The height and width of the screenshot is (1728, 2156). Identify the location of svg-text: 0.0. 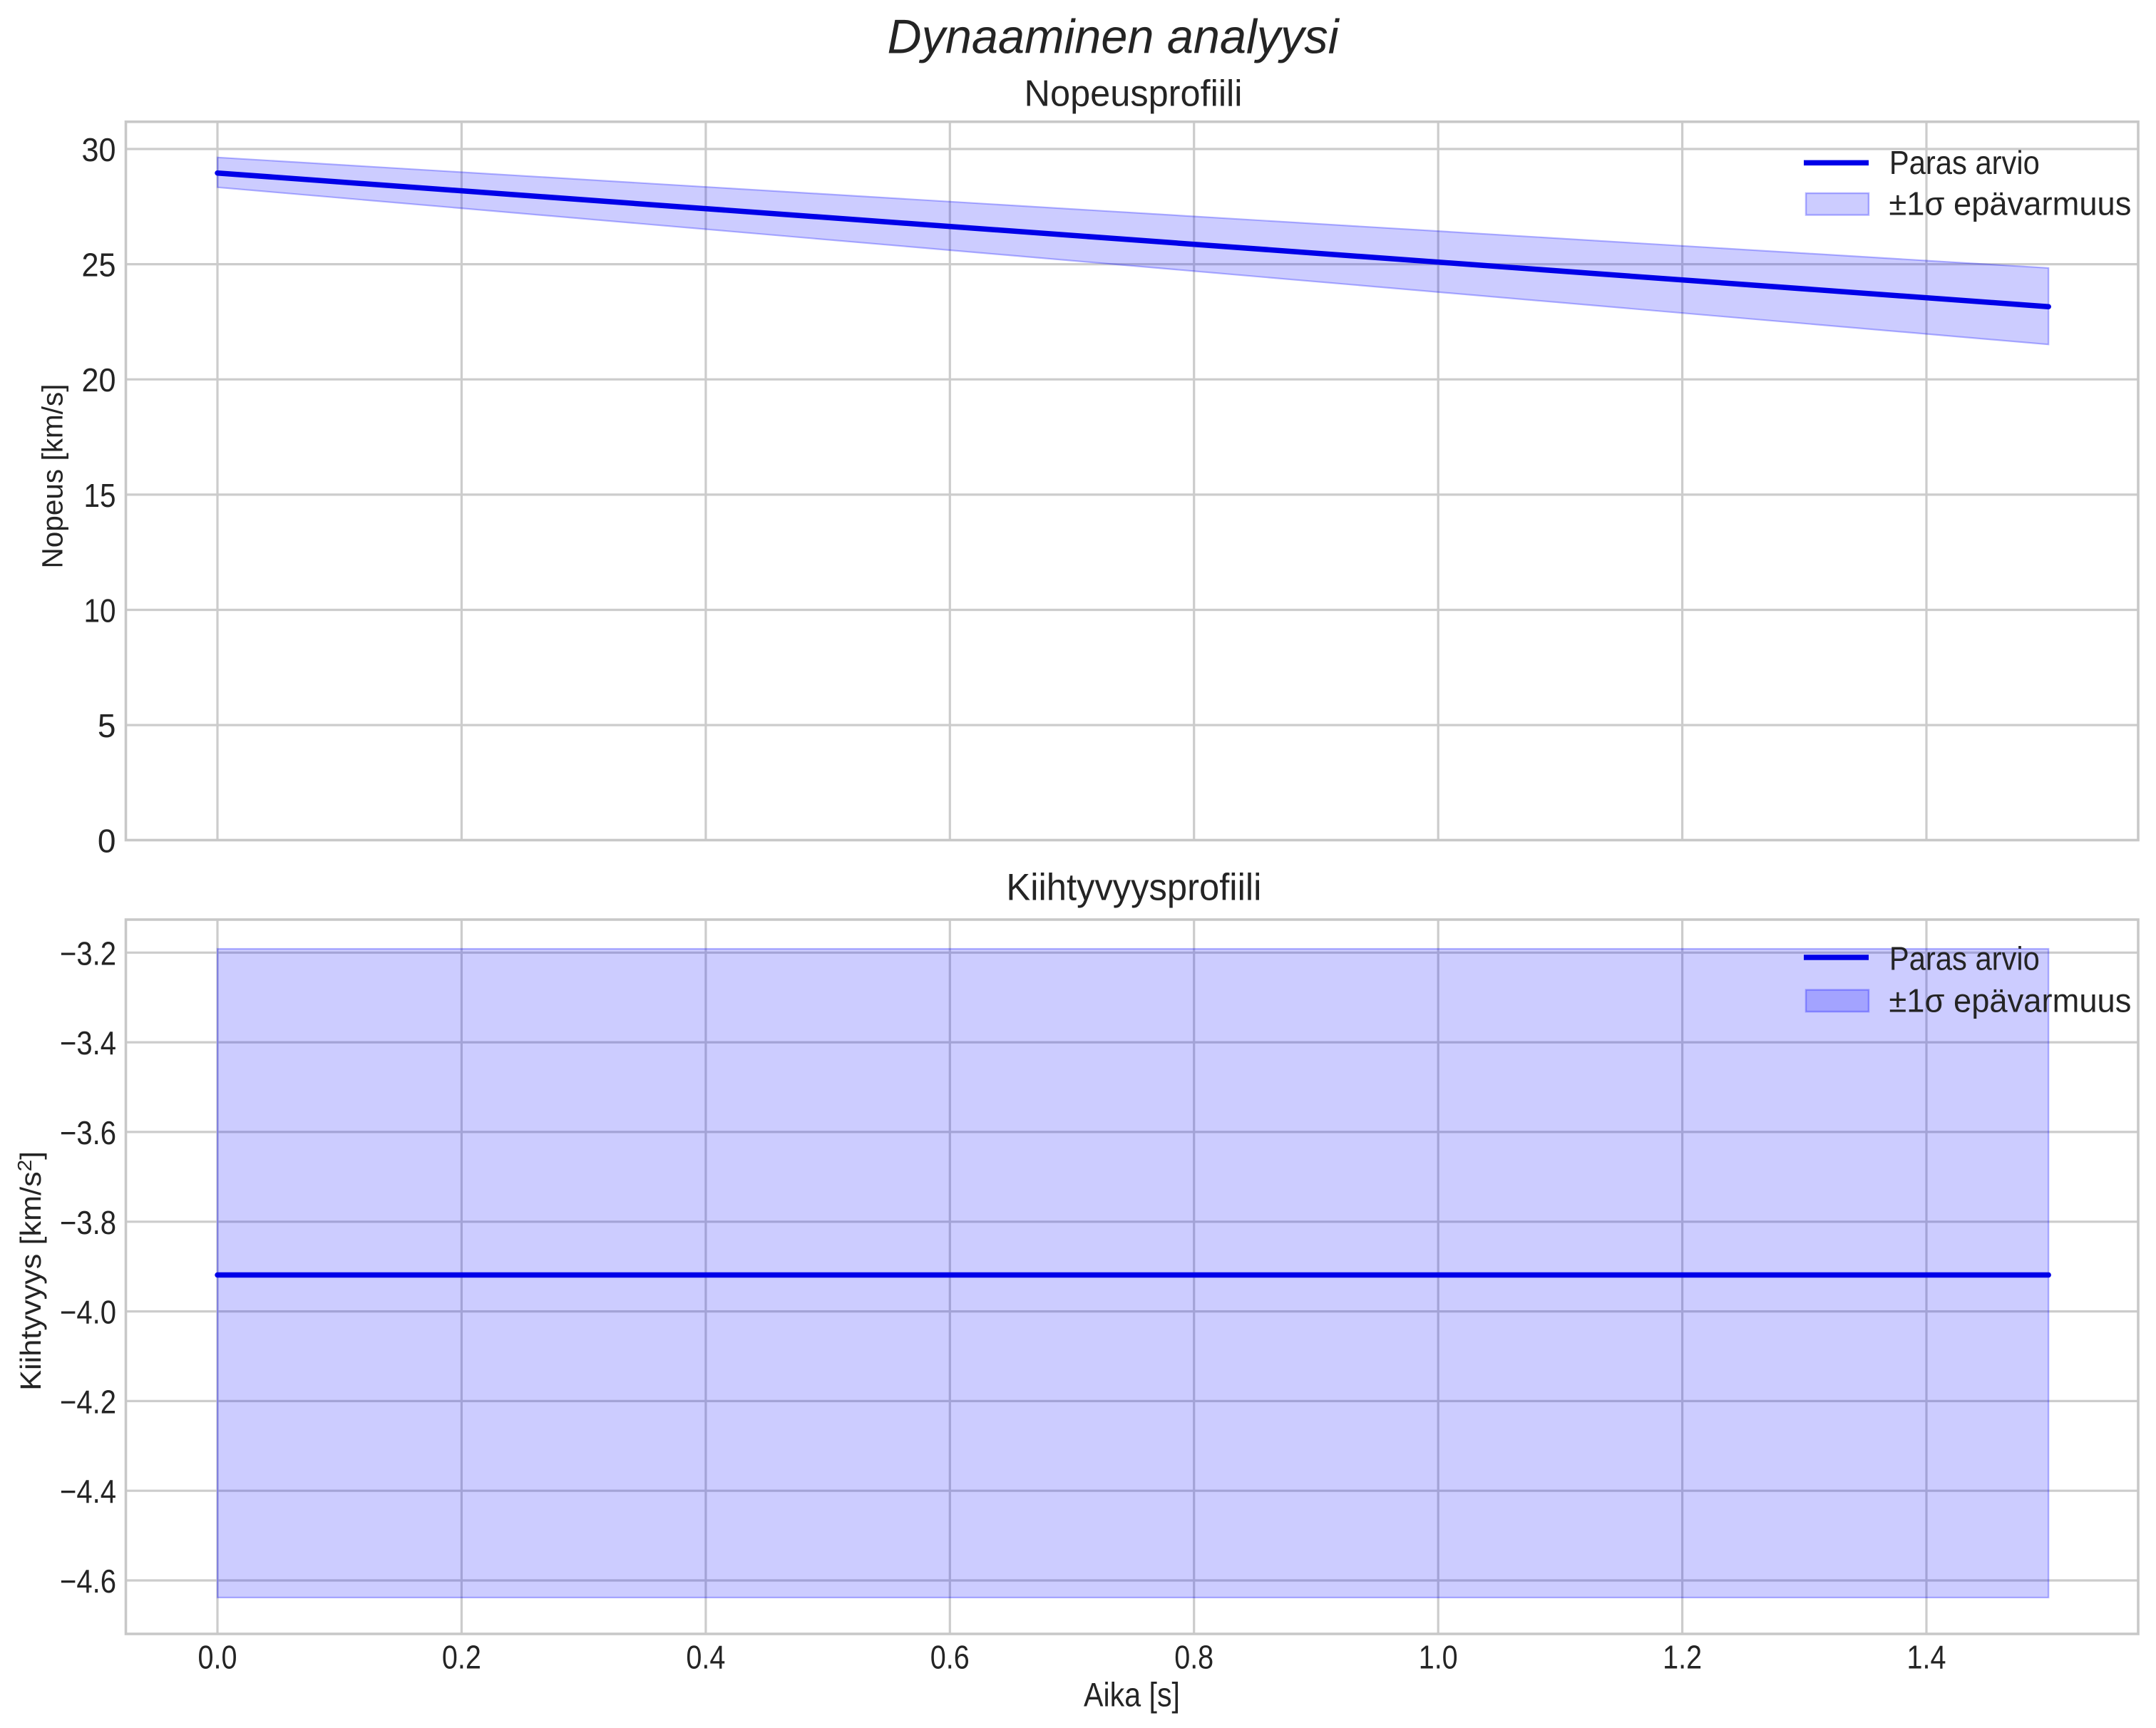
(217, 1657).